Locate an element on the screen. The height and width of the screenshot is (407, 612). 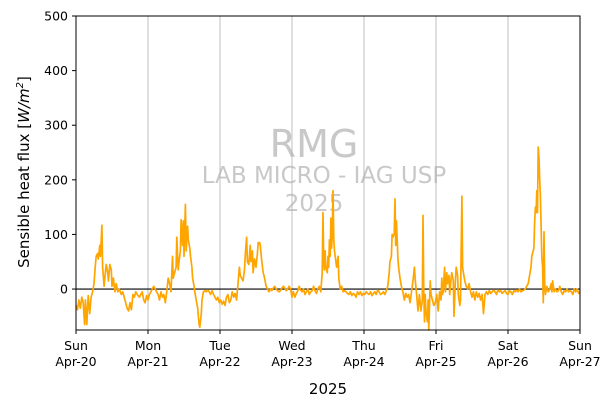
x-tick-date-apr-25: Apr-25 is located at coordinates (435, 361).